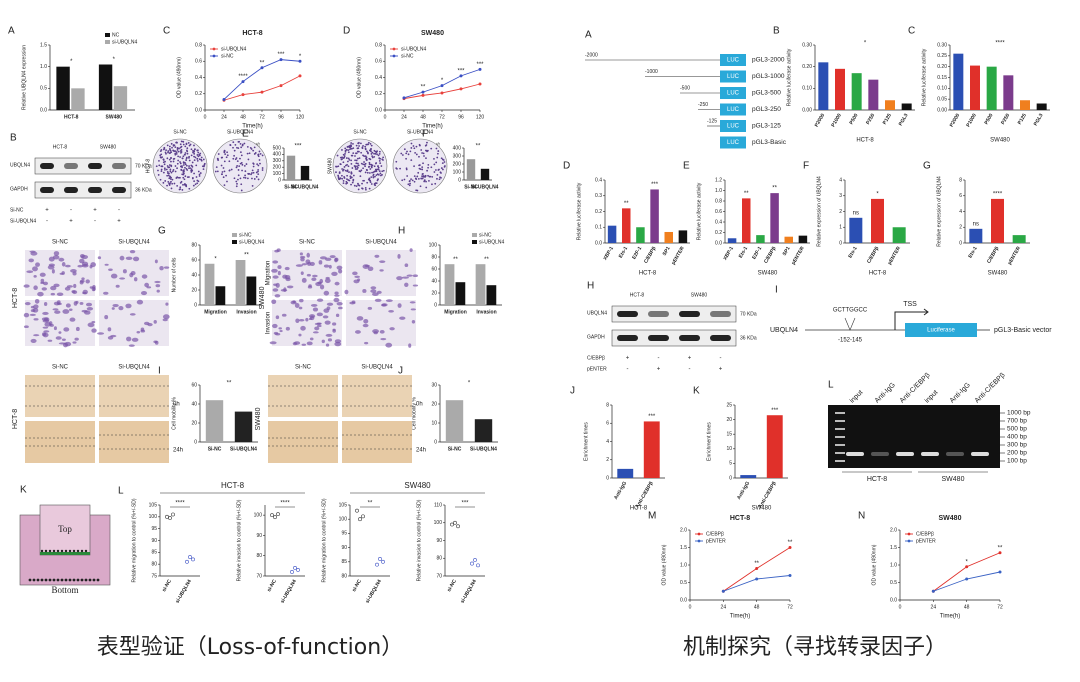 The width and height of the screenshot is (1080, 682). What do you see at coordinates (598, 243) in the screenshot?
I see `y-tick-label: 0.0` at bounding box center [598, 243].